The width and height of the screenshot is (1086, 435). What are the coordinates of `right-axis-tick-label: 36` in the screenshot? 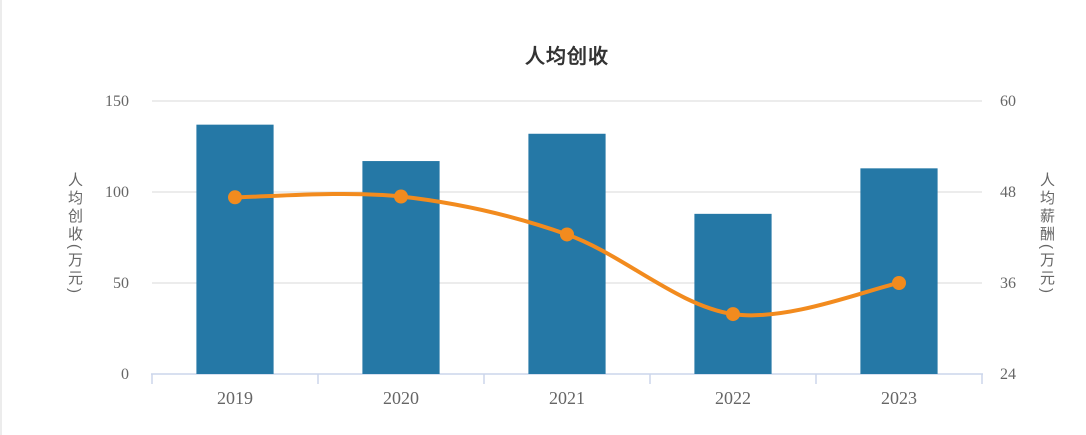 It's located at (1008, 283).